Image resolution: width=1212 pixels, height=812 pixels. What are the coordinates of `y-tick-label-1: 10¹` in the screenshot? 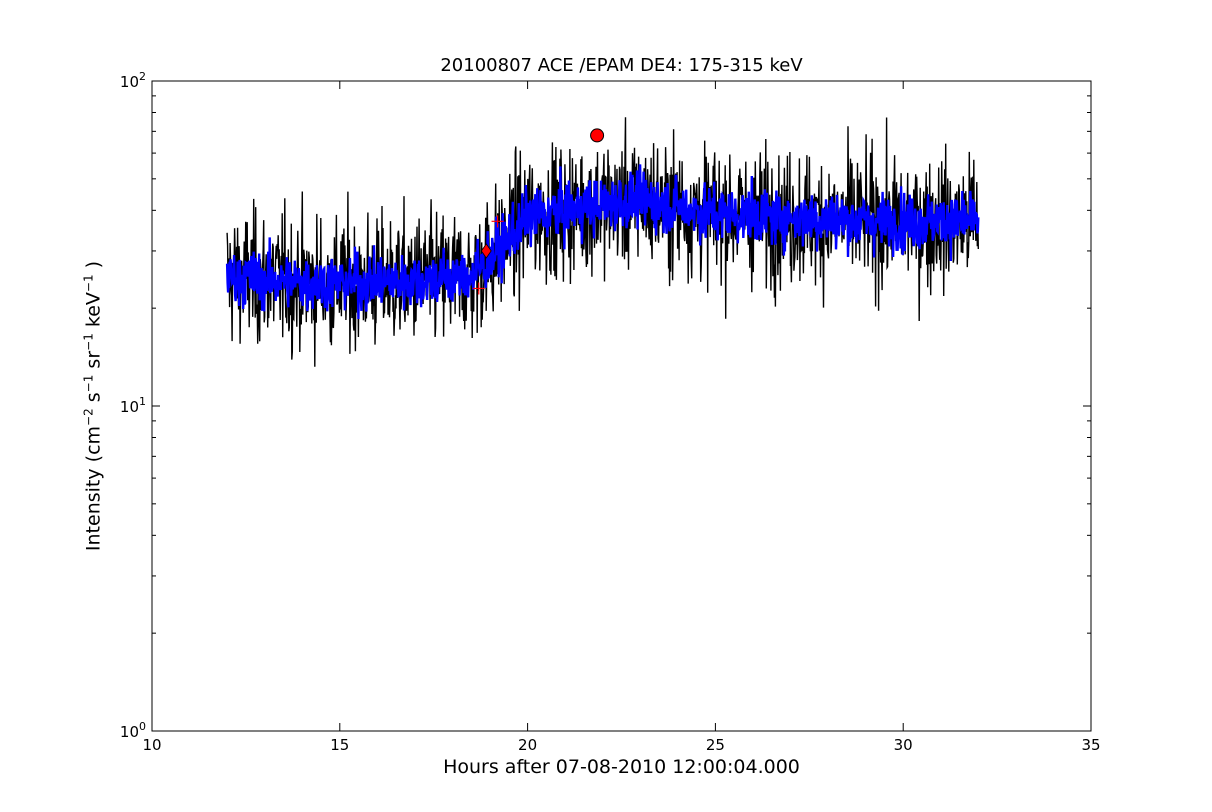 It's located at (133, 405).